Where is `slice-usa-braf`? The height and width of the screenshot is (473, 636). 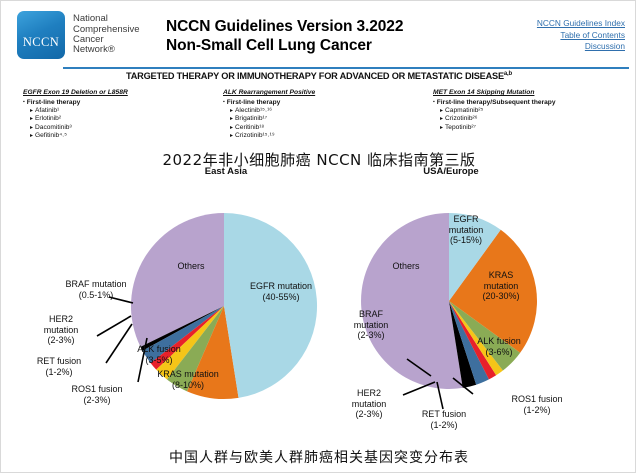 slice-usa-braf is located at coordinates (463, 344).